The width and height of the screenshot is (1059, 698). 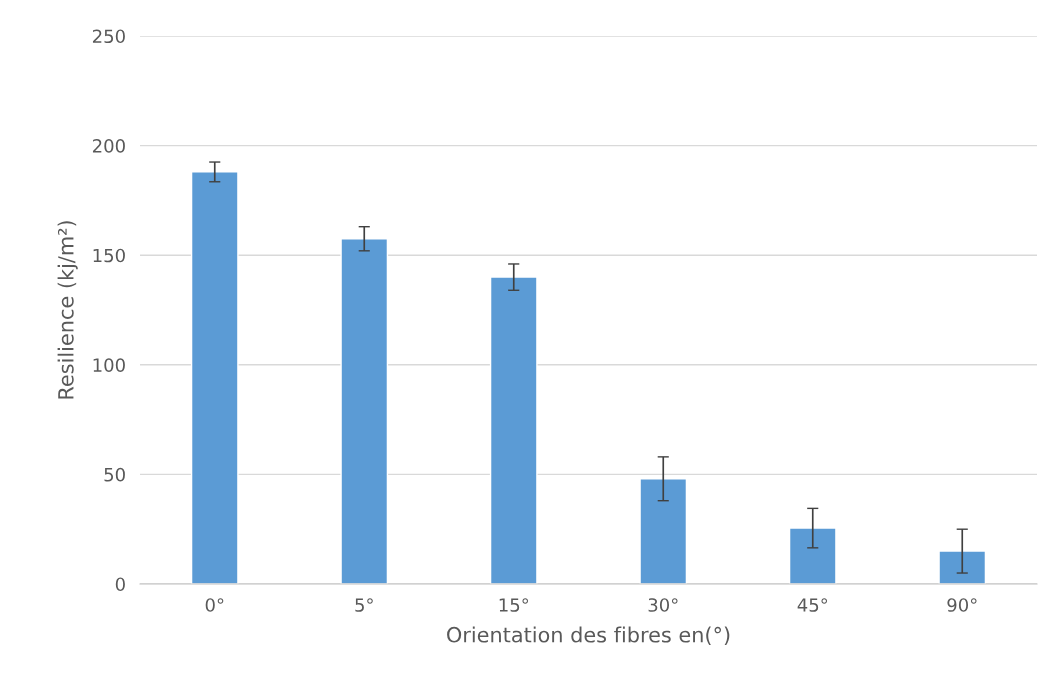 I want to click on x-tick-label: 5°, so click(x=364, y=605).